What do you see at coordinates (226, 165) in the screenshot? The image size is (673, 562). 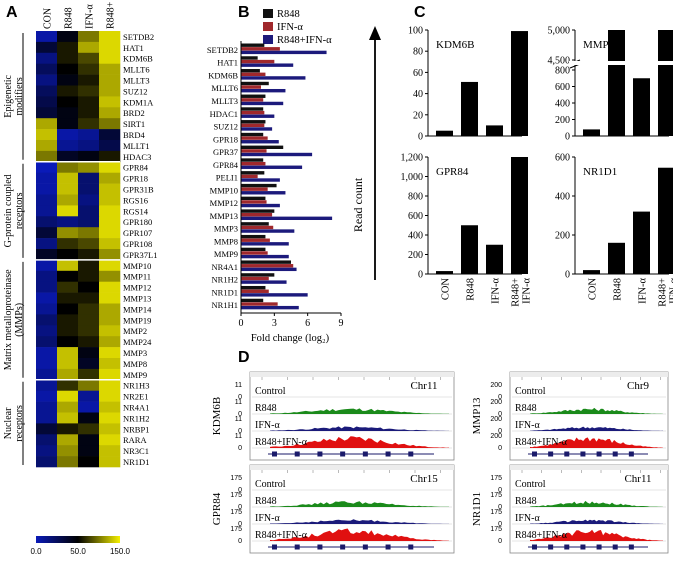 I see `bar-category-label: GPR84` at bounding box center [226, 165].